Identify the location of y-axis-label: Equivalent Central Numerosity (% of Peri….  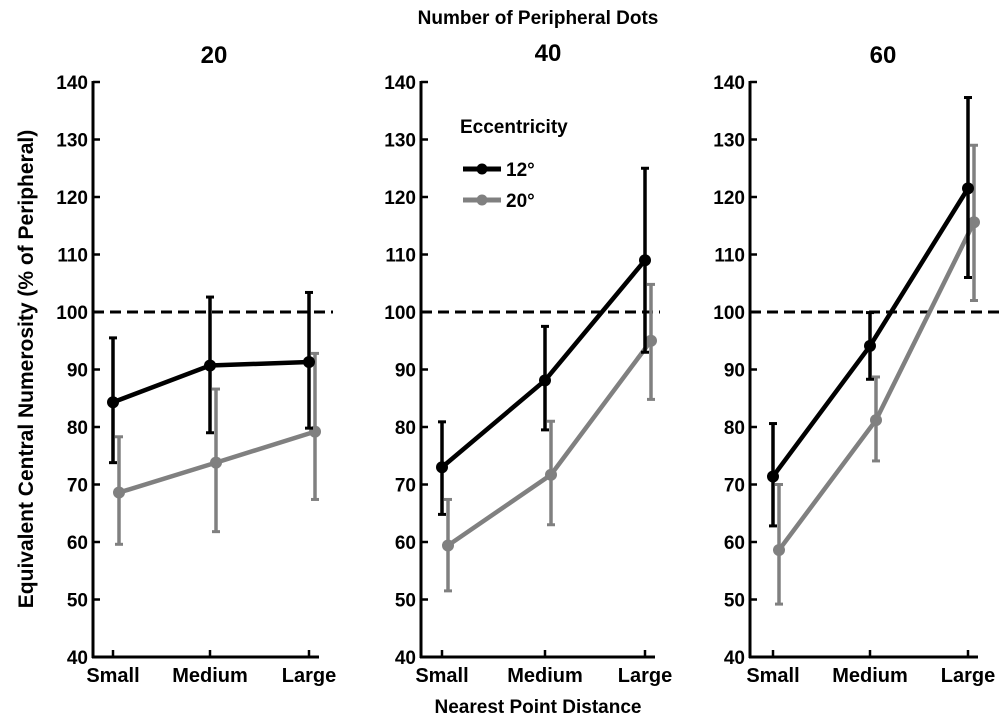
(26, 369).